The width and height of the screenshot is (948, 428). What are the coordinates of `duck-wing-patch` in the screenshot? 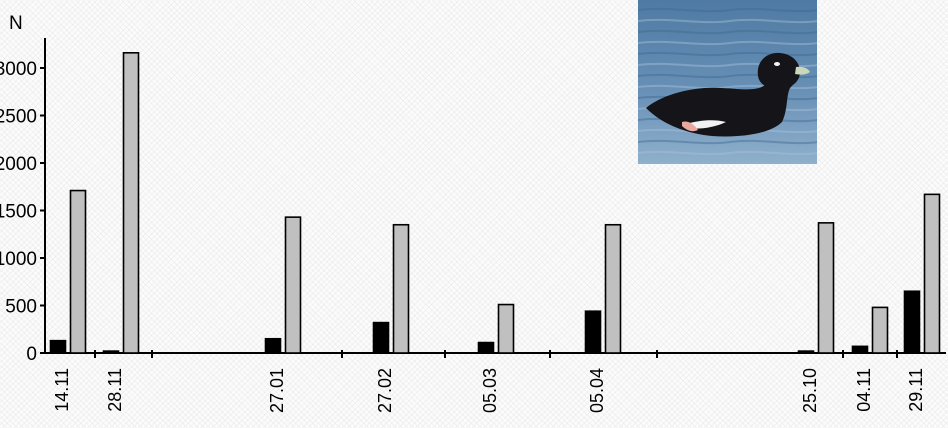 It's located at (706, 124).